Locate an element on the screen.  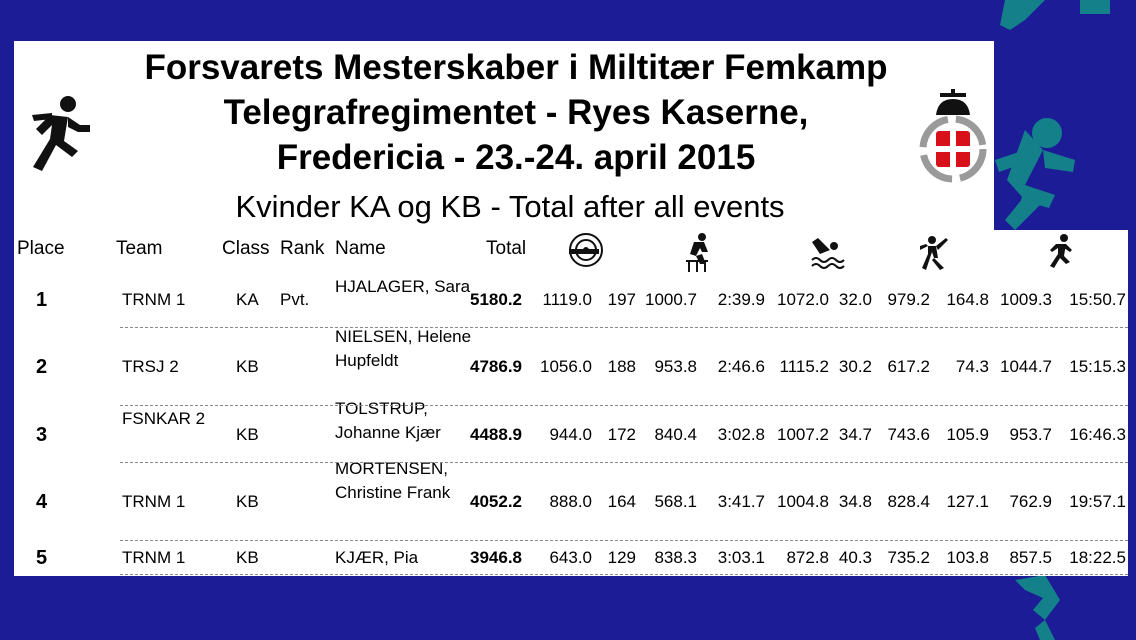
rank-cell: Pvt. is located at coordinates (295, 299).